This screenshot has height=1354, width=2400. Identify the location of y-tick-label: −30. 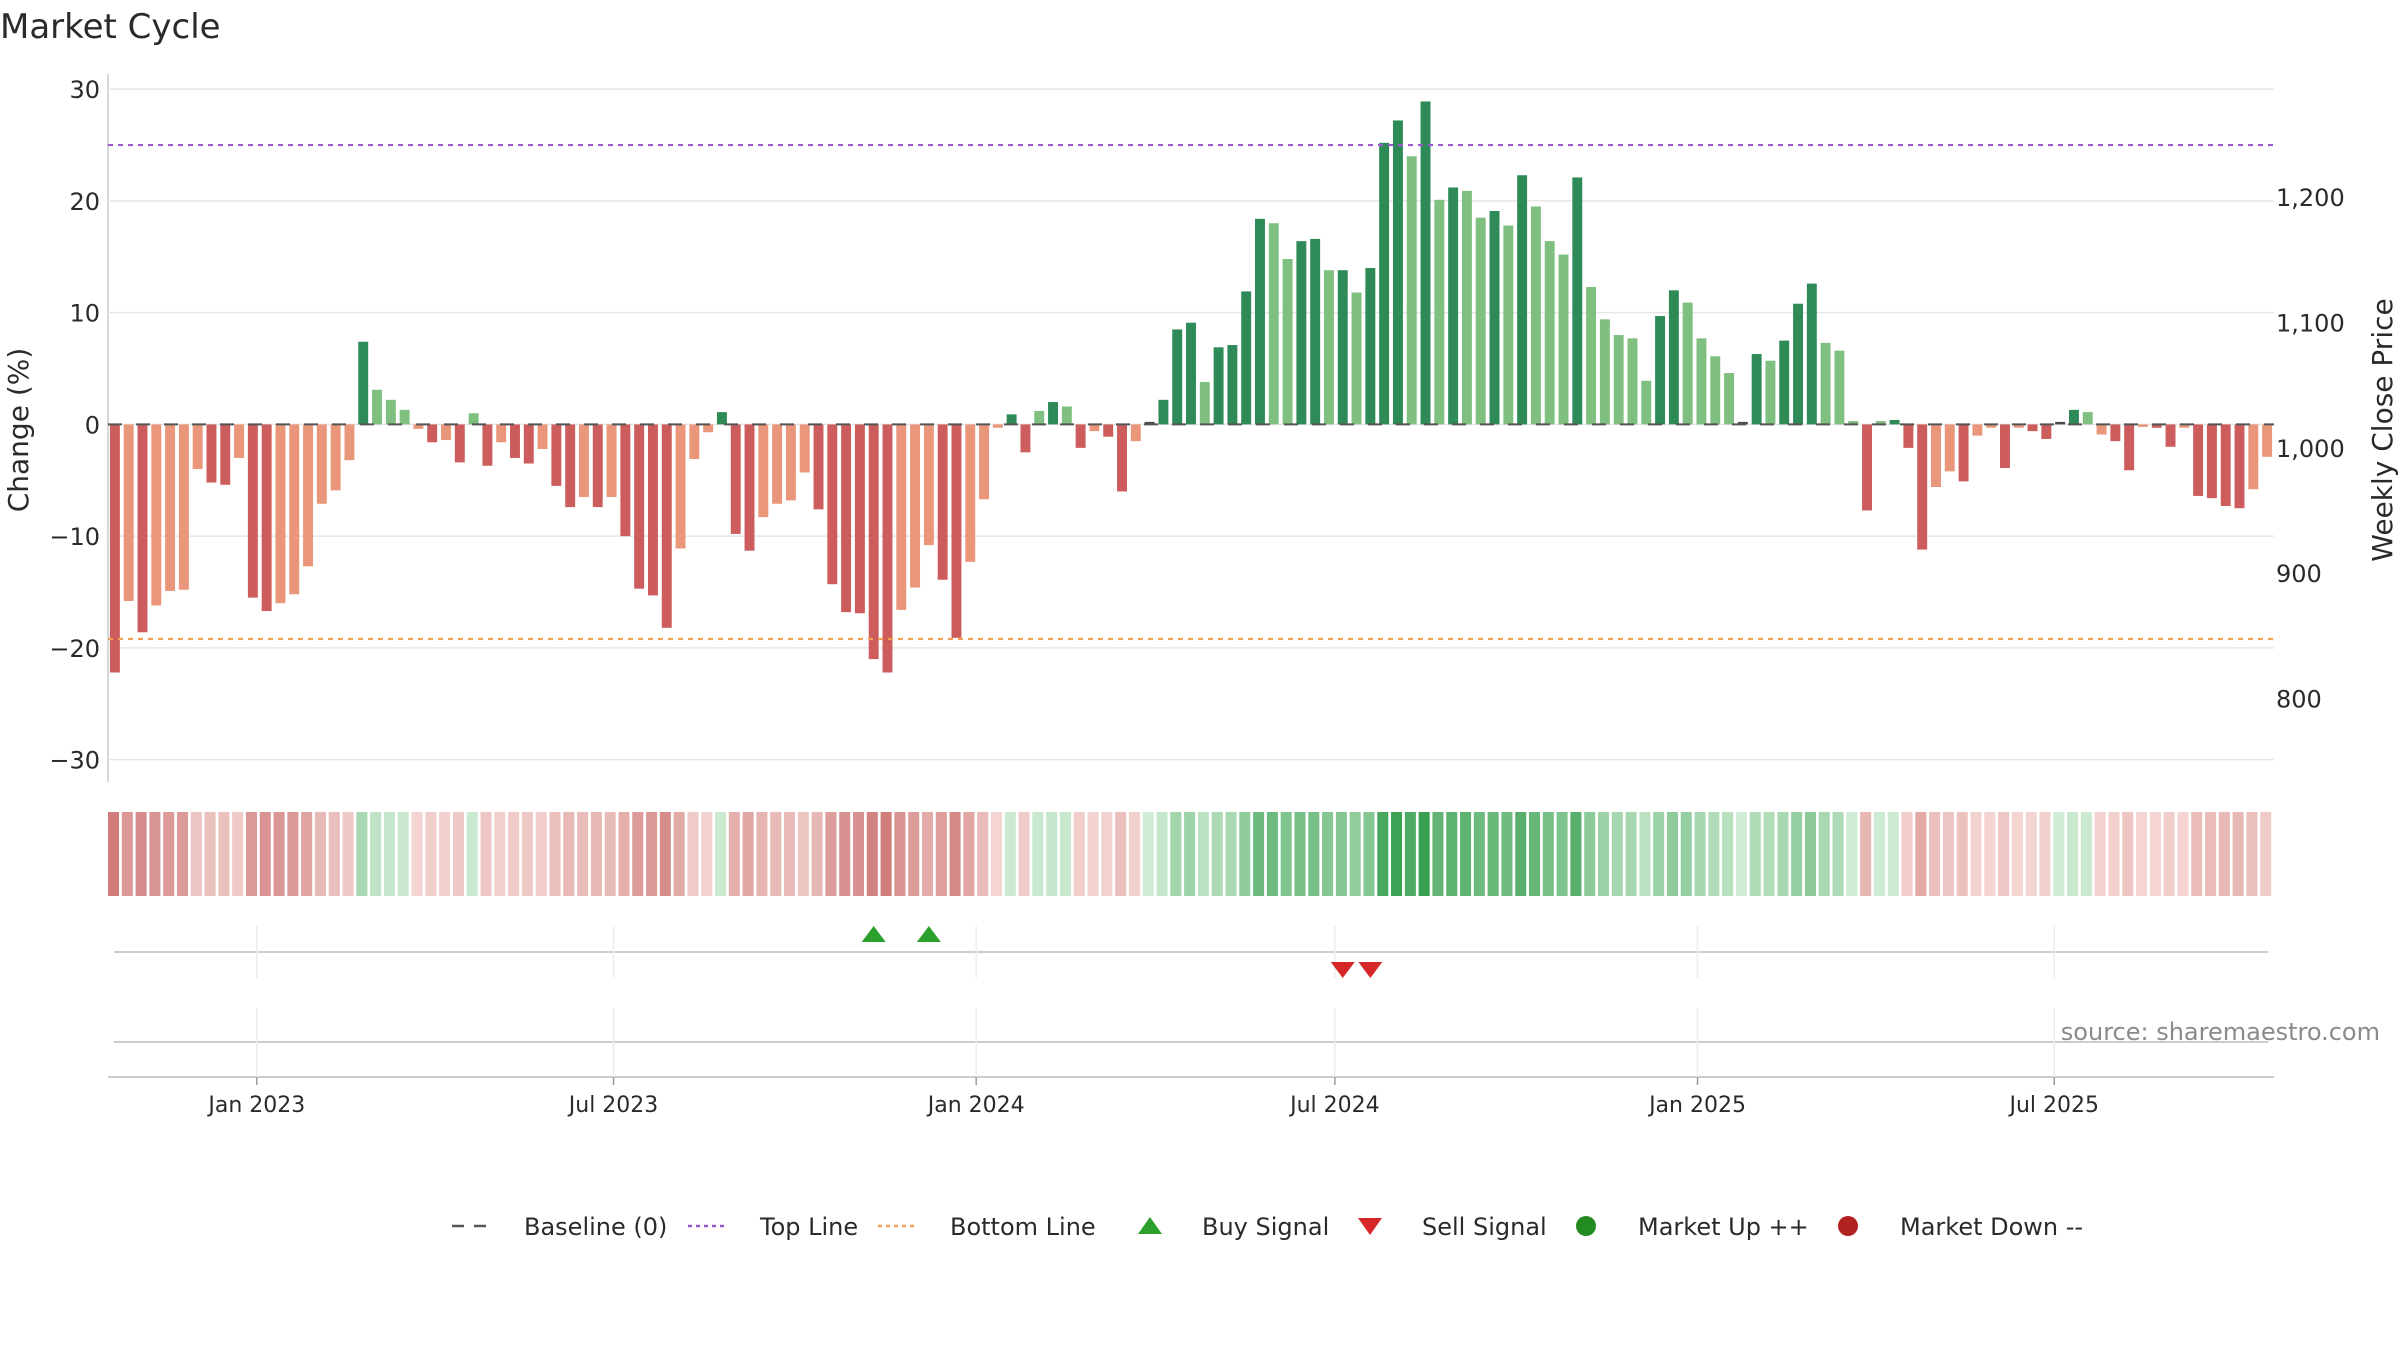
(74, 761).